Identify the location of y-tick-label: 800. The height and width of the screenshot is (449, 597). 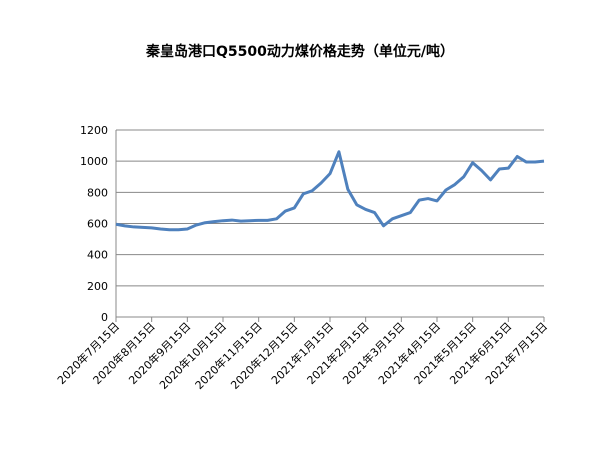
(97, 192).